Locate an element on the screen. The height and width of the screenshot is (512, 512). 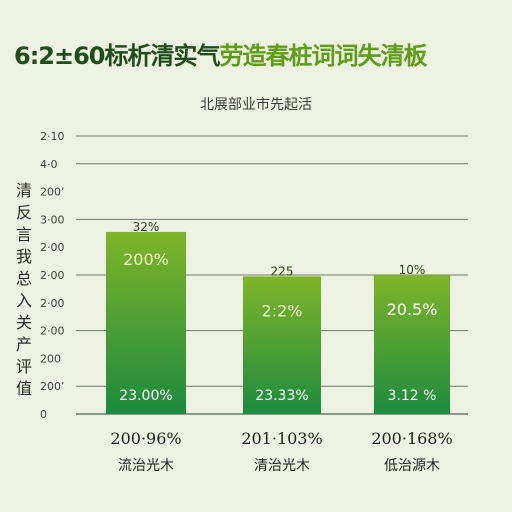
category-sublabel: 流治光木 is located at coordinates (146, 466).